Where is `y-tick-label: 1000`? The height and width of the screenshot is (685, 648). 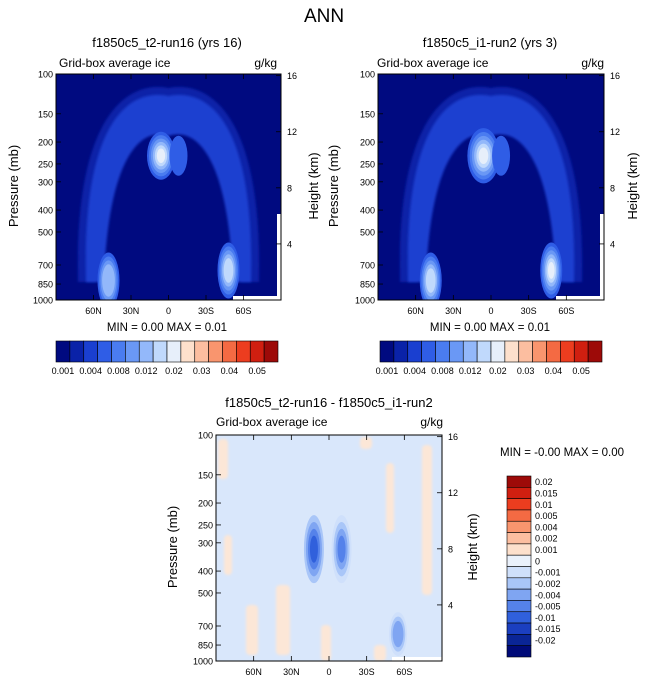
y-tick-label: 1000 is located at coordinates (365, 301).